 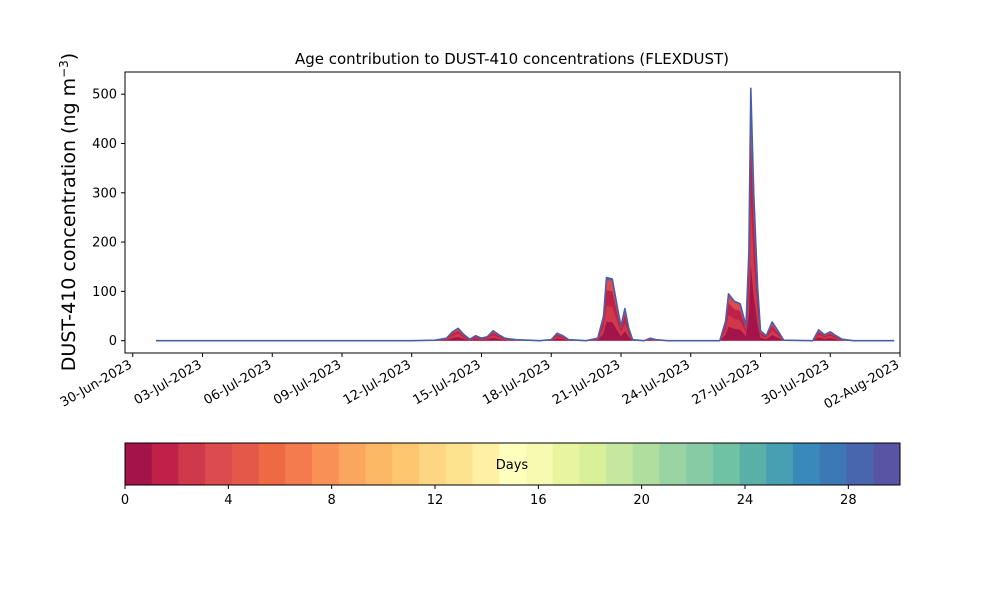 What do you see at coordinates (104, 243) in the screenshot?
I see `y-tick-label: 200` at bounding box center [104, 243].